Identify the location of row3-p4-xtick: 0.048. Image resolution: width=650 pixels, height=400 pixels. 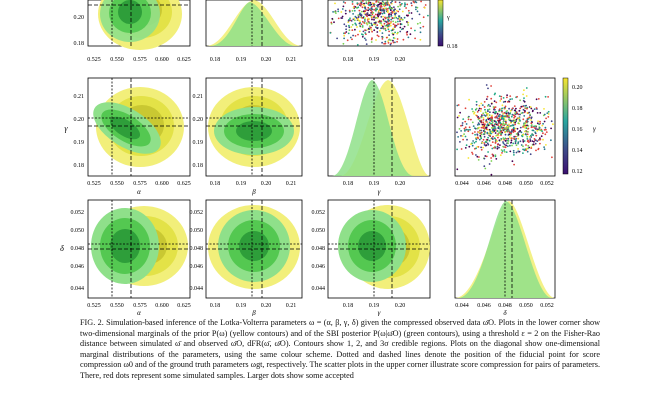
(505, 306).